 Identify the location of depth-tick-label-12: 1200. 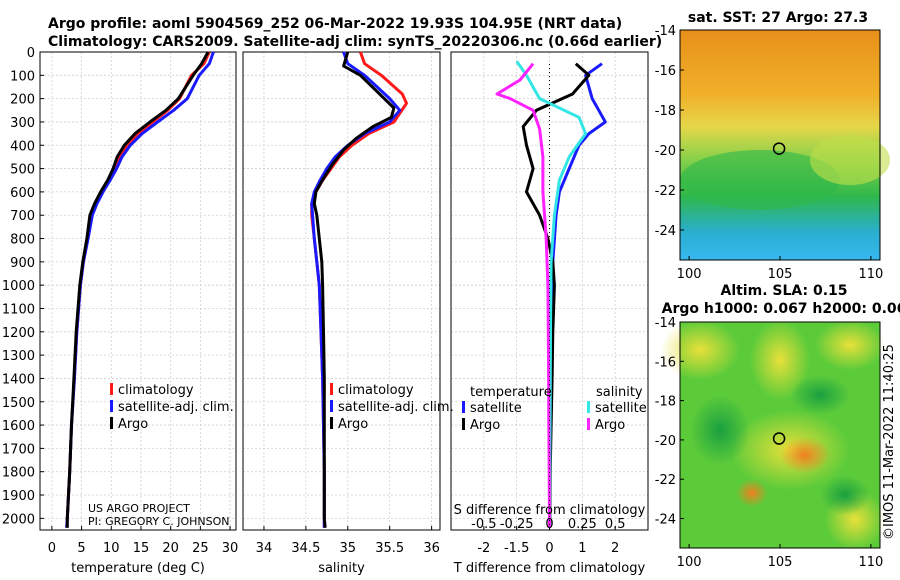
(18, 333).